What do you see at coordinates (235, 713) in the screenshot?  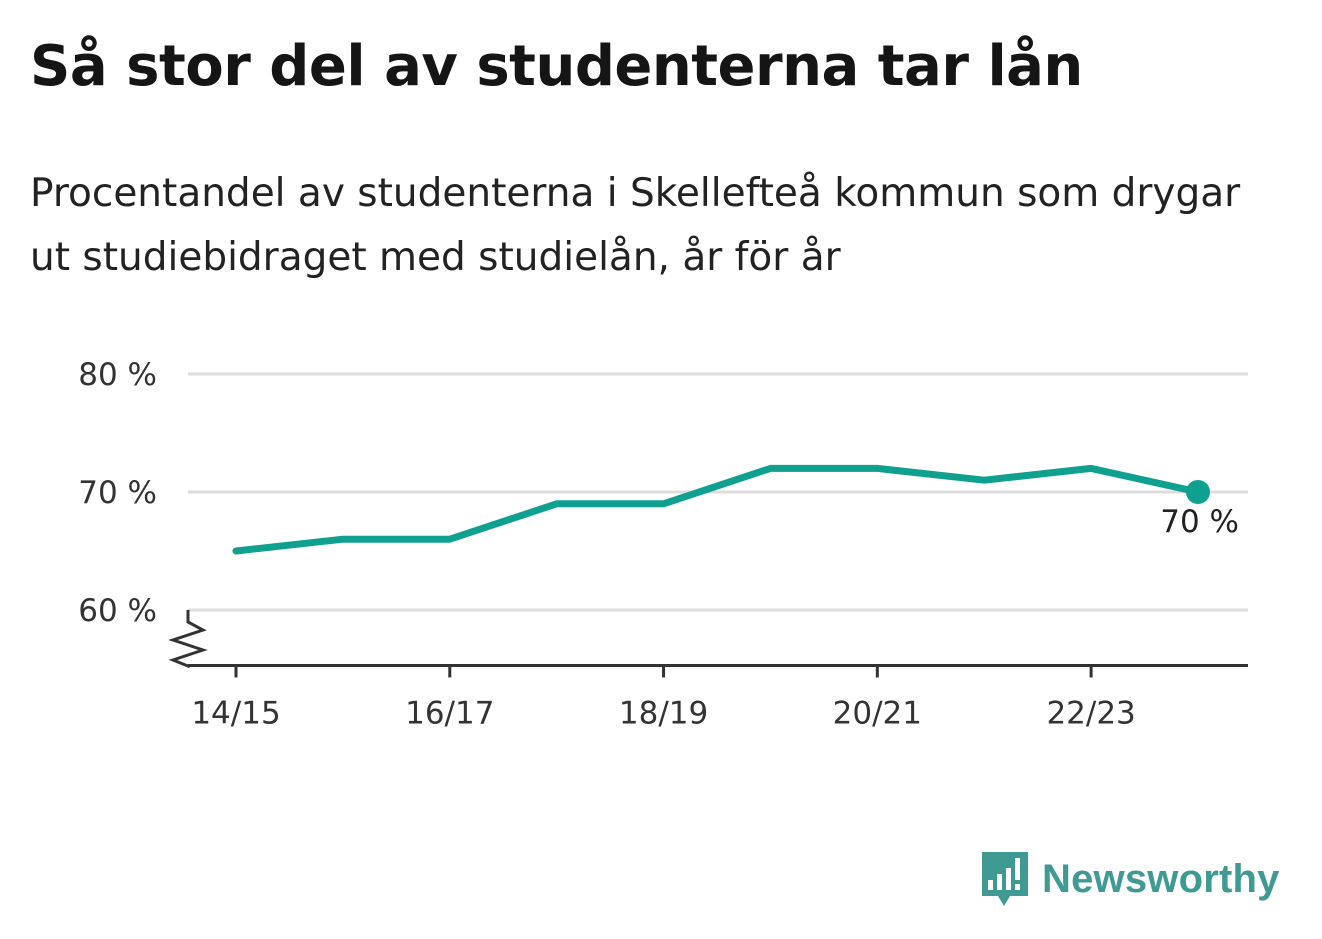 I see `x-tick-label: 14/15` at bounding box center [235, 713].